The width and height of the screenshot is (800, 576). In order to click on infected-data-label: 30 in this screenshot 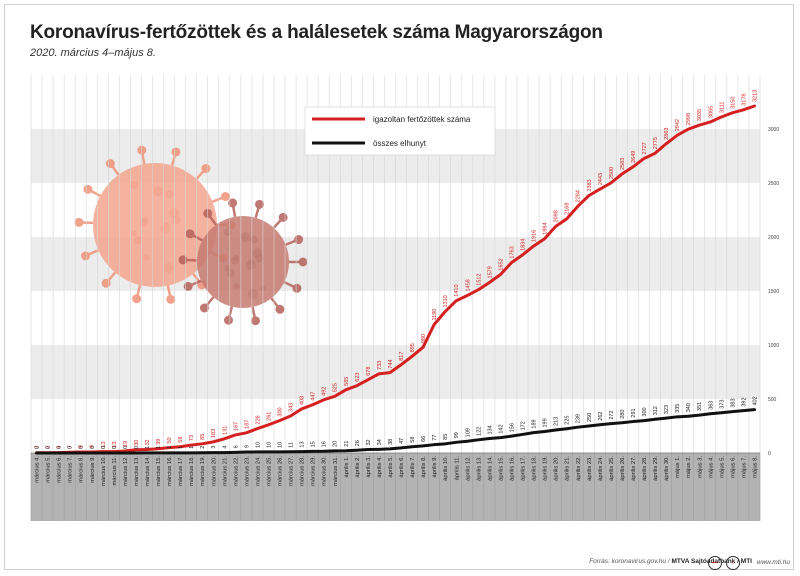, I will do `click(137, 443)`.